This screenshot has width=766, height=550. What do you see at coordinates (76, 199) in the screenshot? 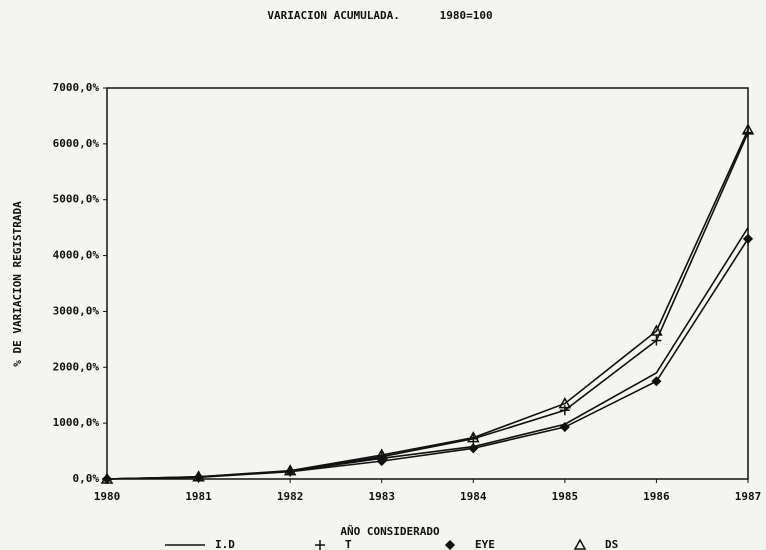
I see `y-tick-label: 5000,0%` at bounding box center [76, 199].